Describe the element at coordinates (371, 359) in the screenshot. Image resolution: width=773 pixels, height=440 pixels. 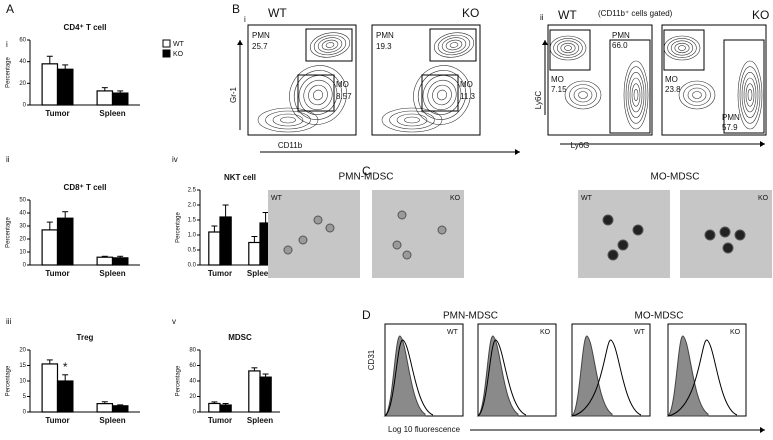
I see `y-axis-label: CD31` at that location.